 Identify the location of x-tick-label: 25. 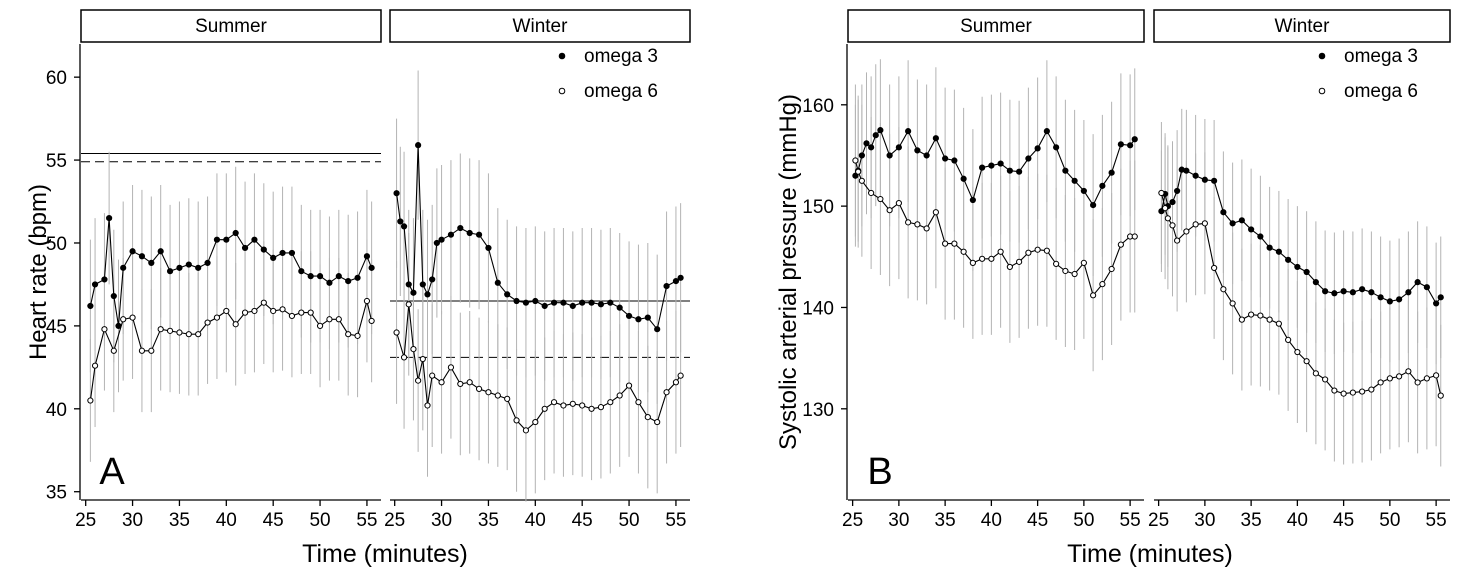
(1158, 520).